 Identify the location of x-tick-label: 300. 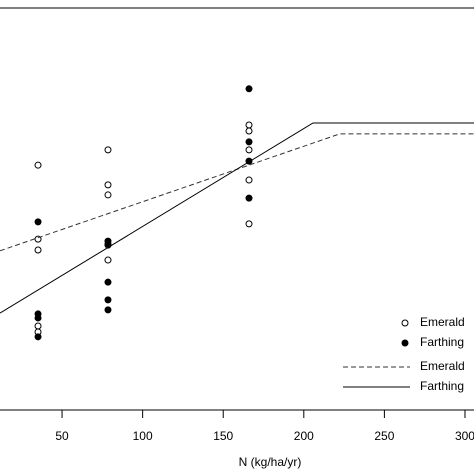
(464, 436).